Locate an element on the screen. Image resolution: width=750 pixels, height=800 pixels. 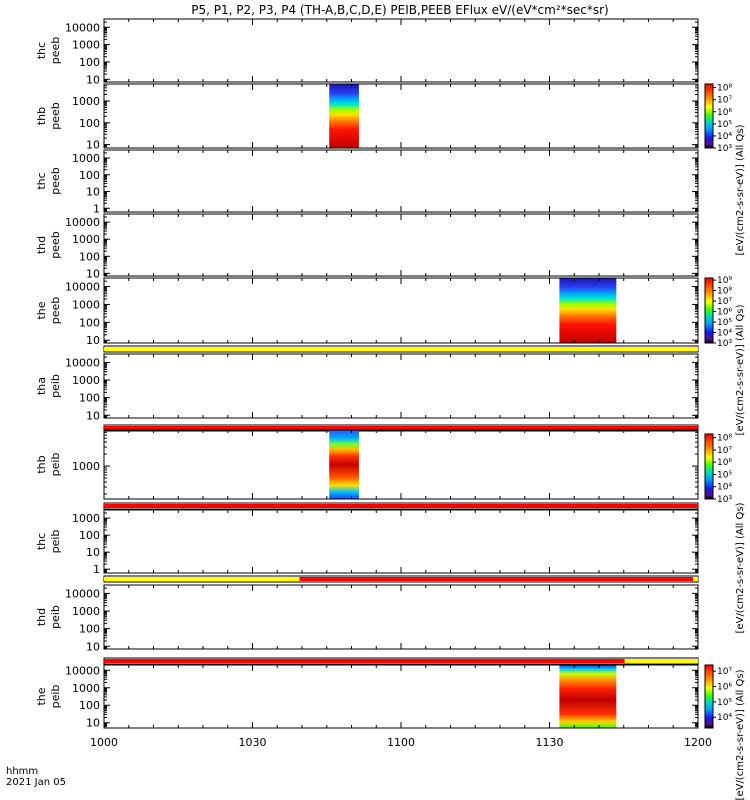
panel-thd-peeb: 10 100 1000 10000 thd peeb is located at coordinates (367, 246).